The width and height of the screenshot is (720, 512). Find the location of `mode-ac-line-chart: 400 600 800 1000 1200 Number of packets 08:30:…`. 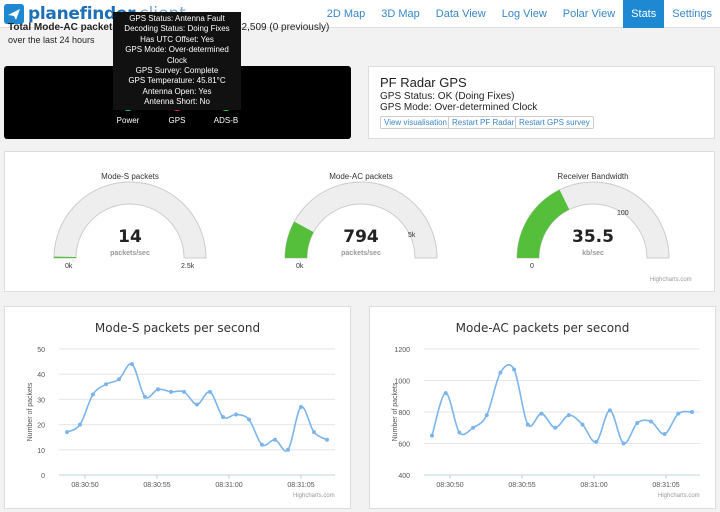

mode-ac-line-chart: 400 600 800 1000 1200 Number of packets 08:30:… is located at coordinates (546, 418).